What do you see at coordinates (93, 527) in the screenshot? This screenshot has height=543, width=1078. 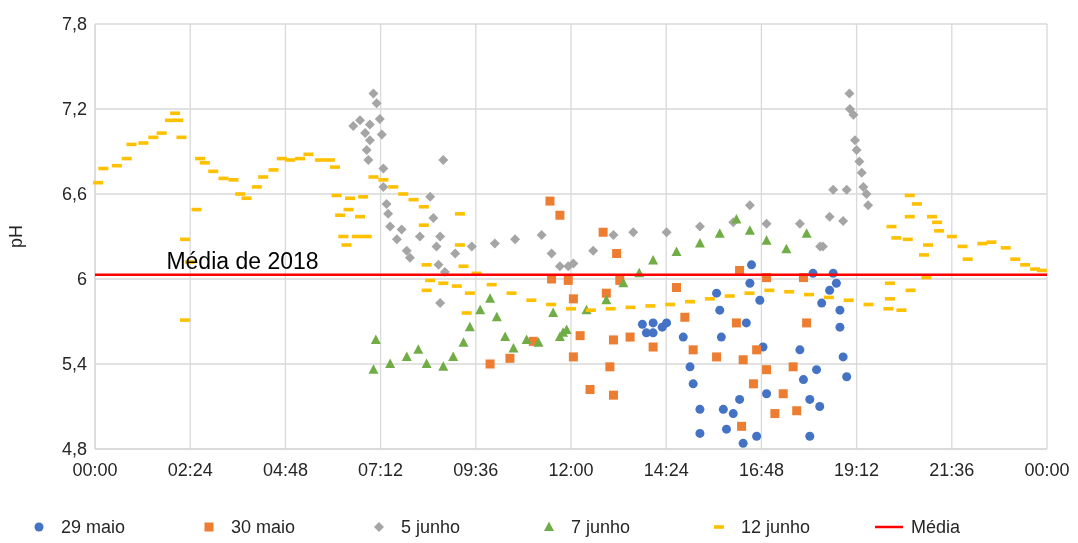 I see `legend-label: 29 maio` at bounding box center [93, 527].